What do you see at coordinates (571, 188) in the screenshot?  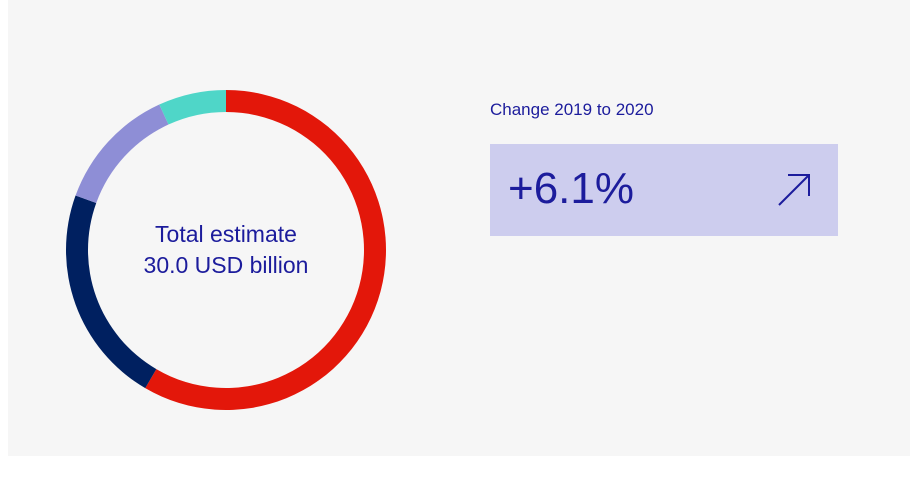 I see `change-value: +6.1%` at bounding box center [571, 188].